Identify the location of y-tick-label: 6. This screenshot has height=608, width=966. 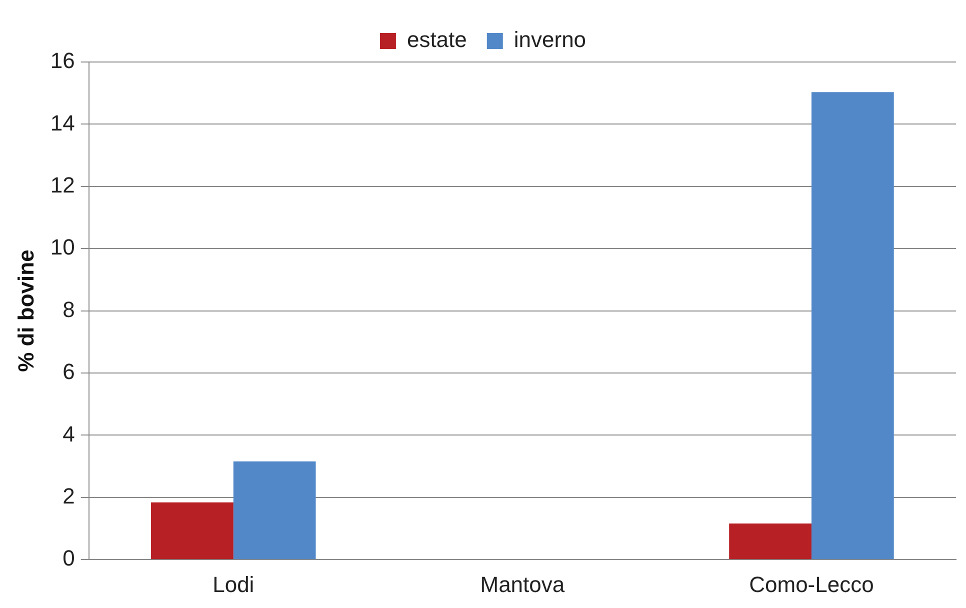
(68, 371).